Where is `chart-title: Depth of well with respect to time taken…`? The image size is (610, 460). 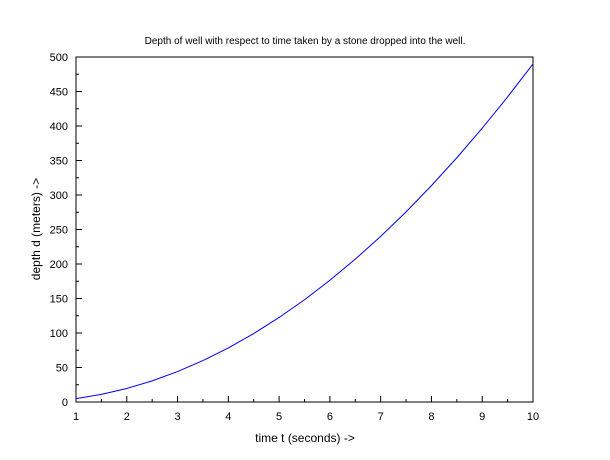
chart-title: Depth of well with respect to time taken… is located at coordinates (305, 41).